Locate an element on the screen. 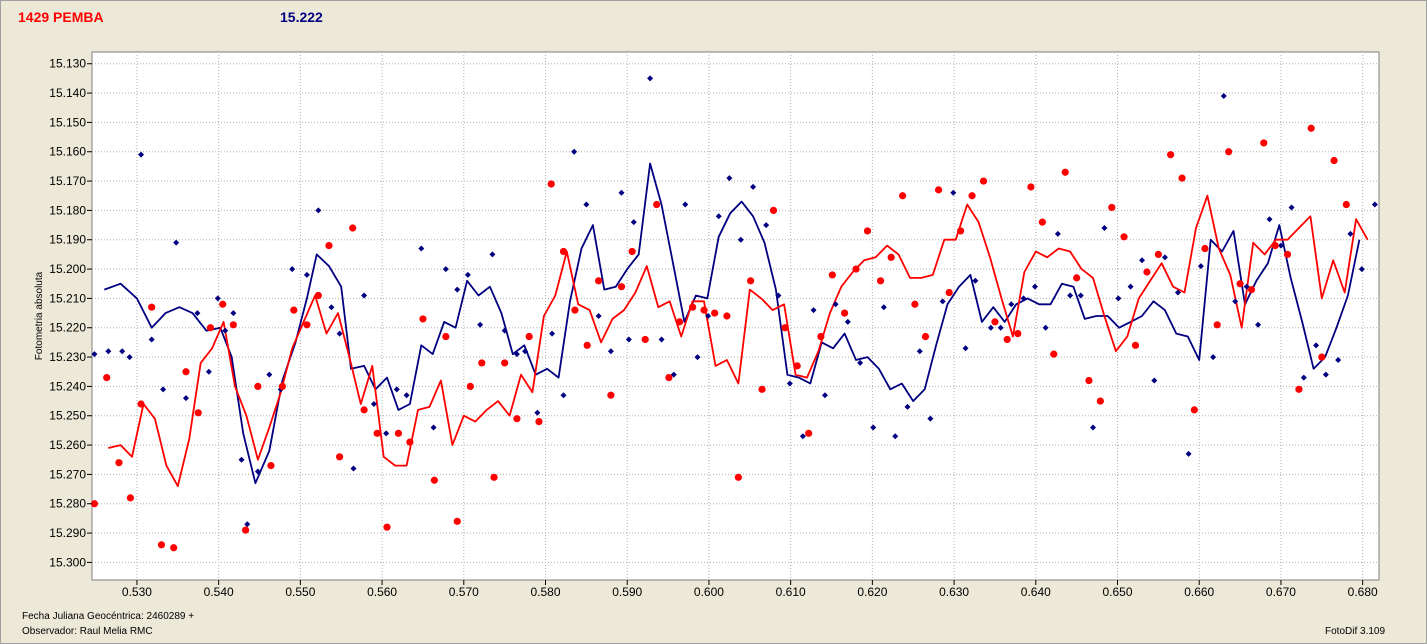  x-tick-label: 0.630 is located at coordinates (954, 592).